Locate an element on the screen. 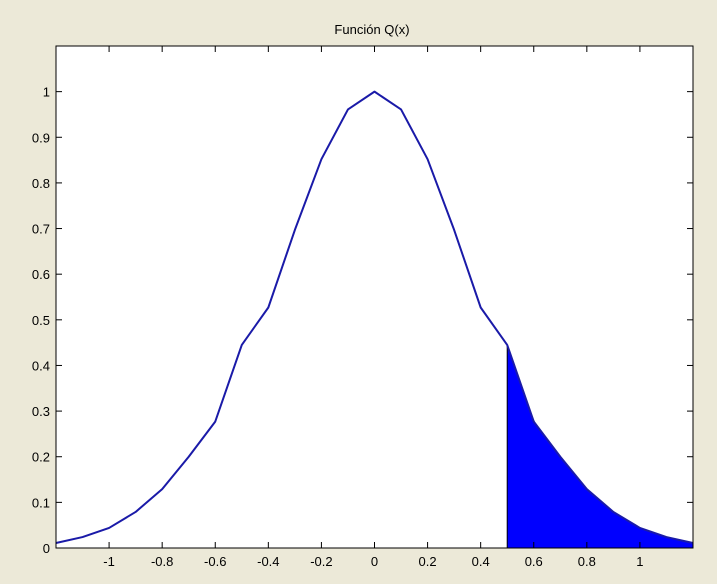 Image resolution: width=717 pixels, height=584 pixels. x-tick-label: 1 is located at coordinates (639, 561).